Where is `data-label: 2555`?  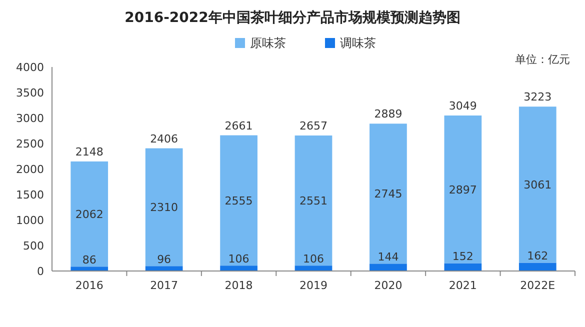
data-label: 2555 is located at coordinates (238, 201).